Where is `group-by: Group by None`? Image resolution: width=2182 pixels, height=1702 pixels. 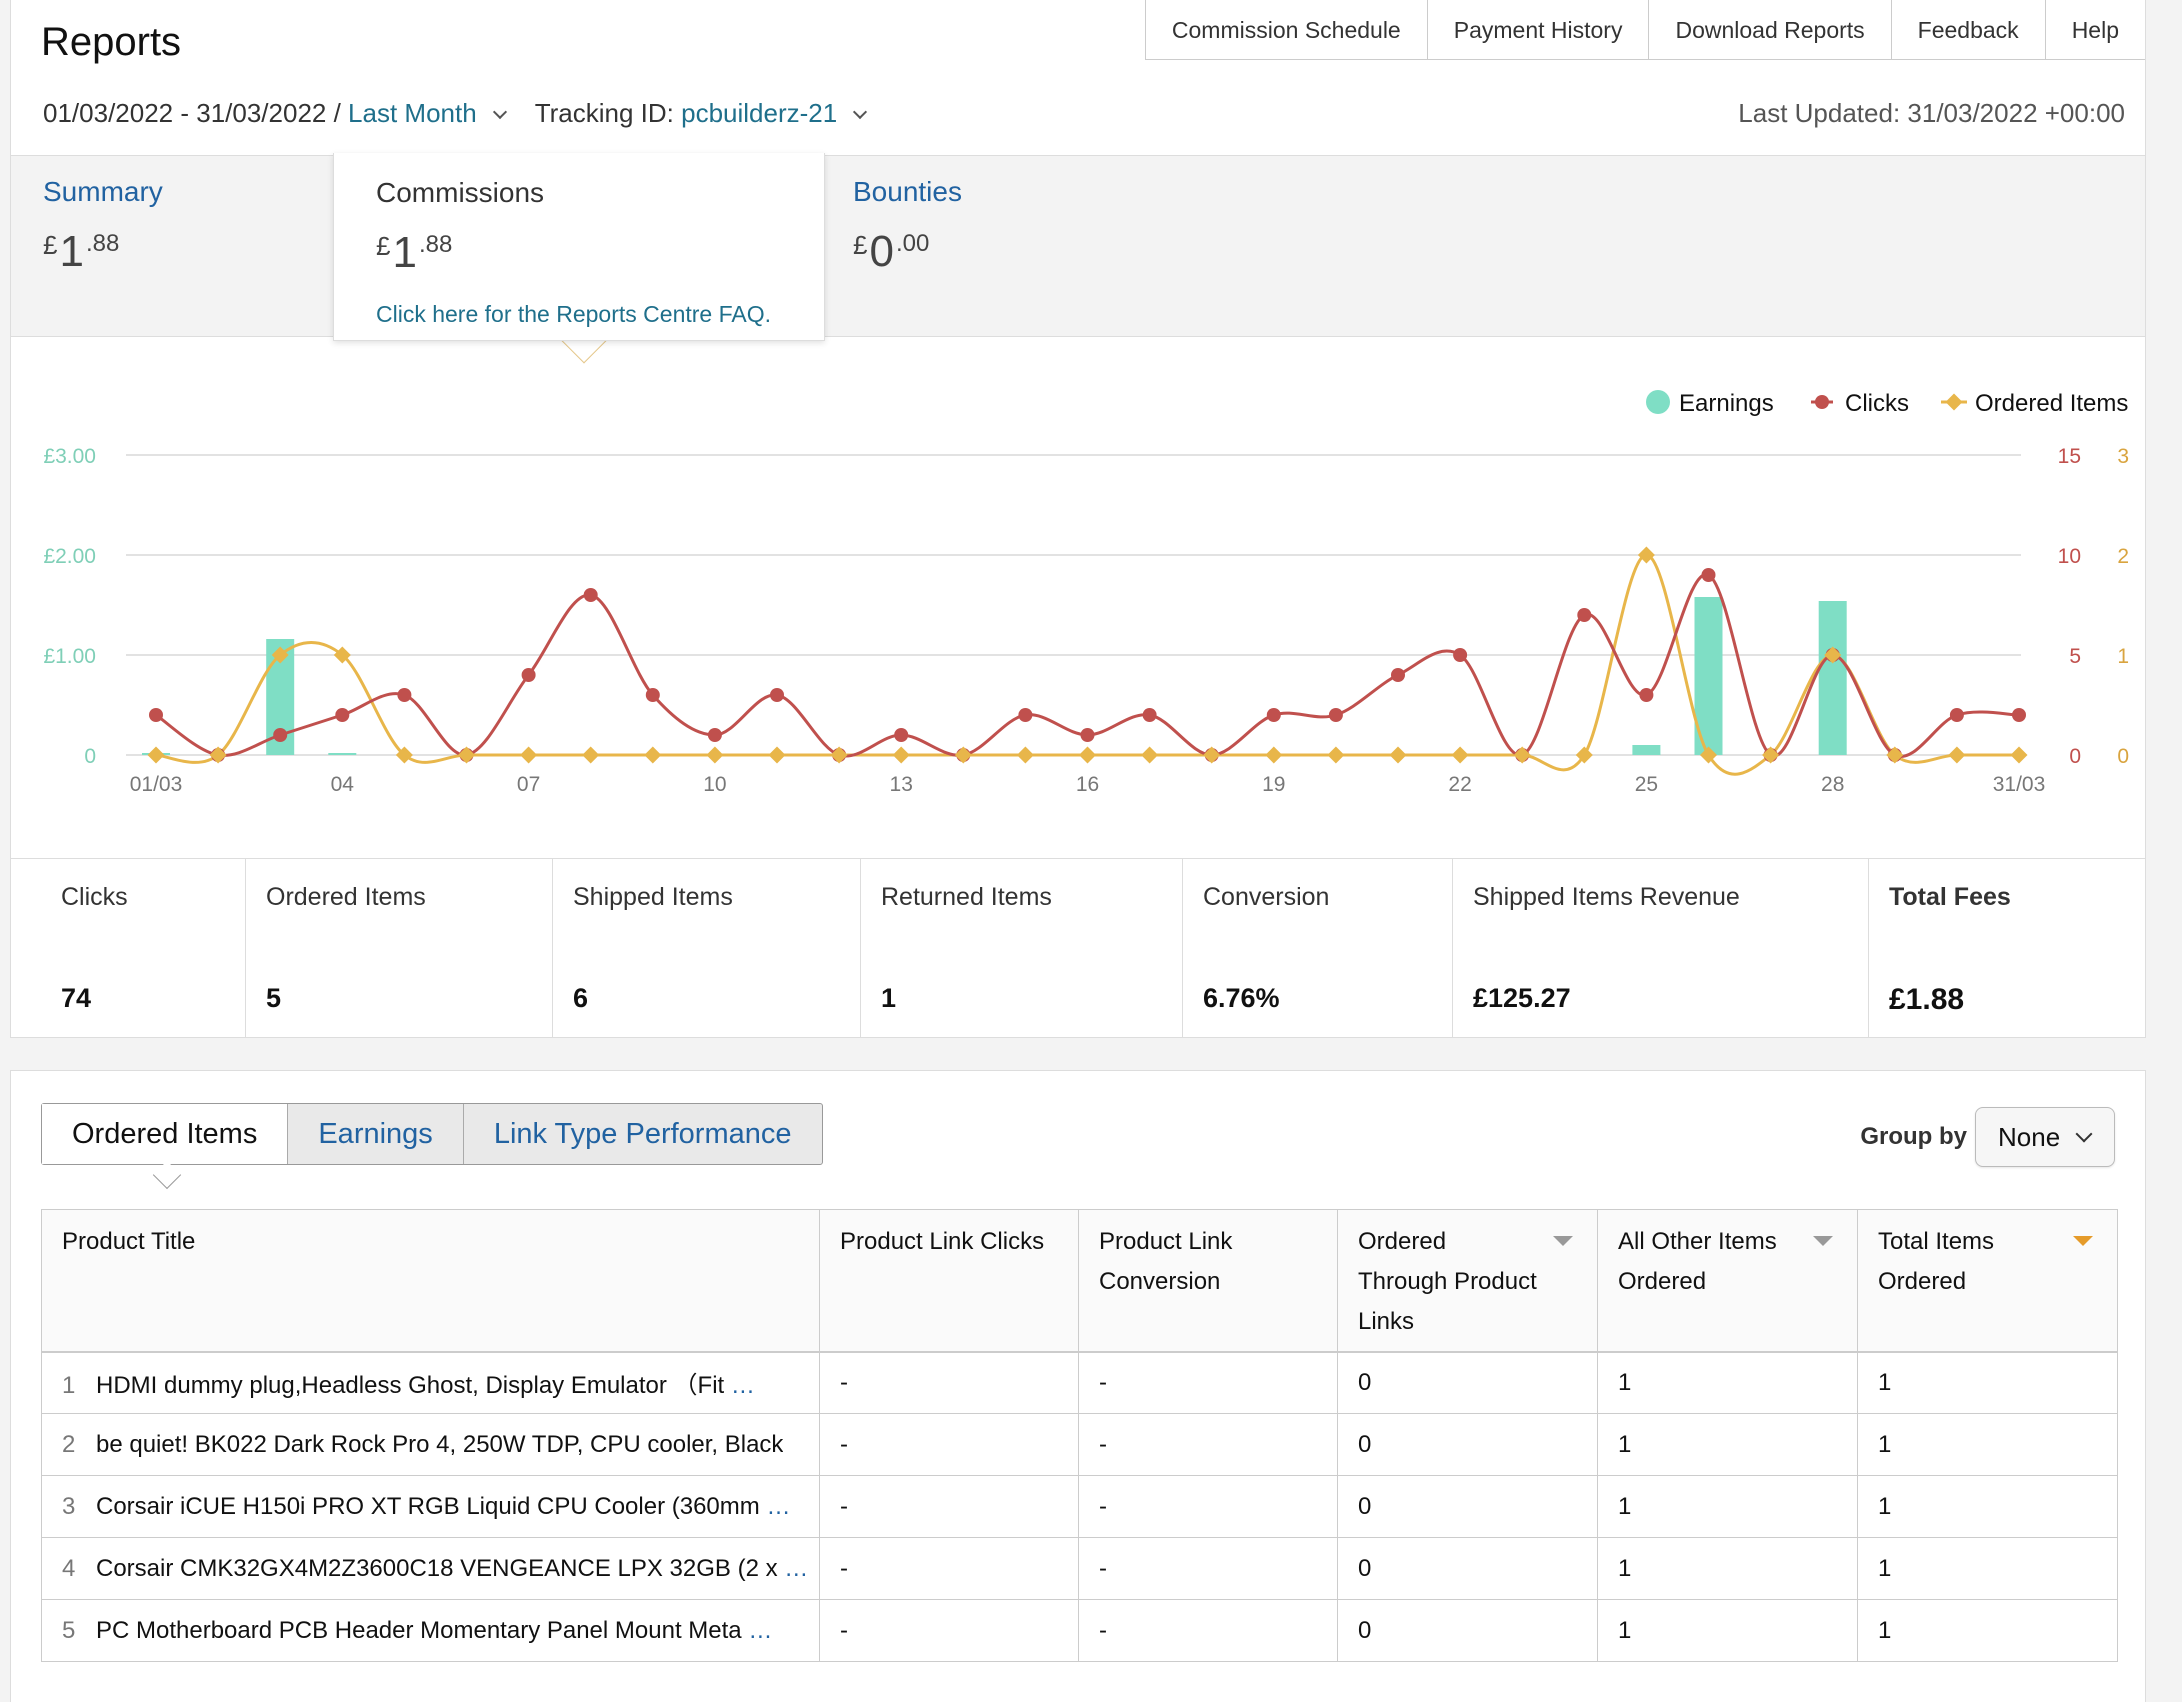
group-by: Group by None is located at coordinates (1987, 1137).